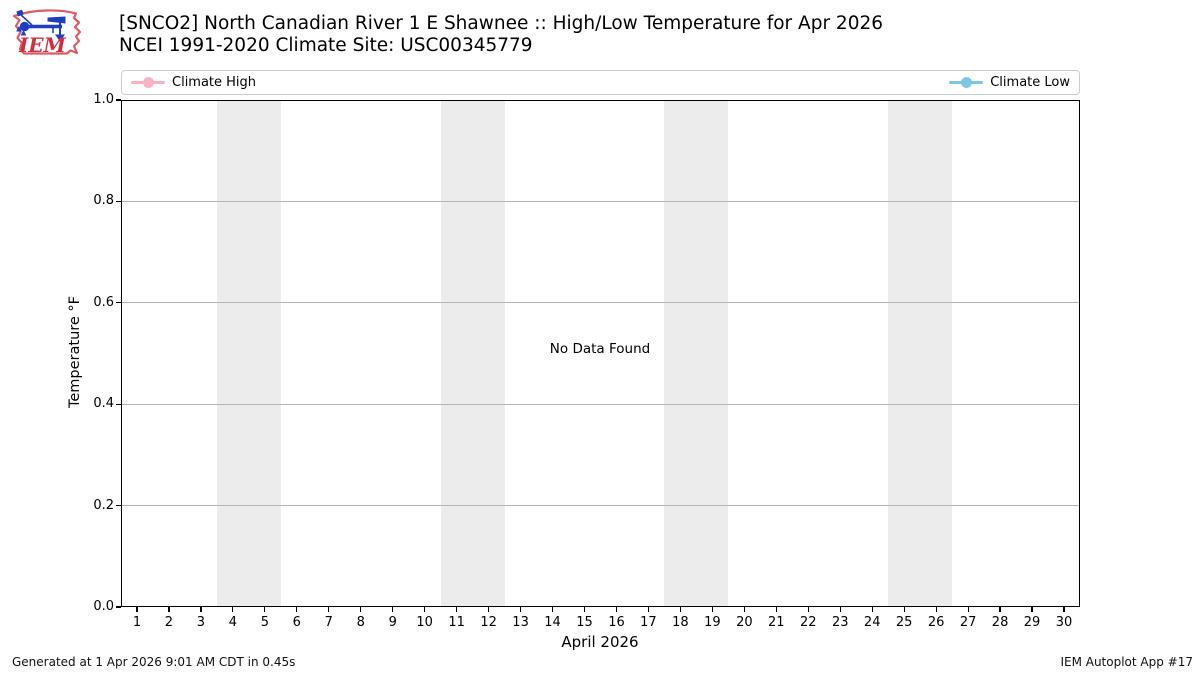 This screenshot has width=1200, height=675. I want to click on x-tick-label: 15, so click(584, 622).